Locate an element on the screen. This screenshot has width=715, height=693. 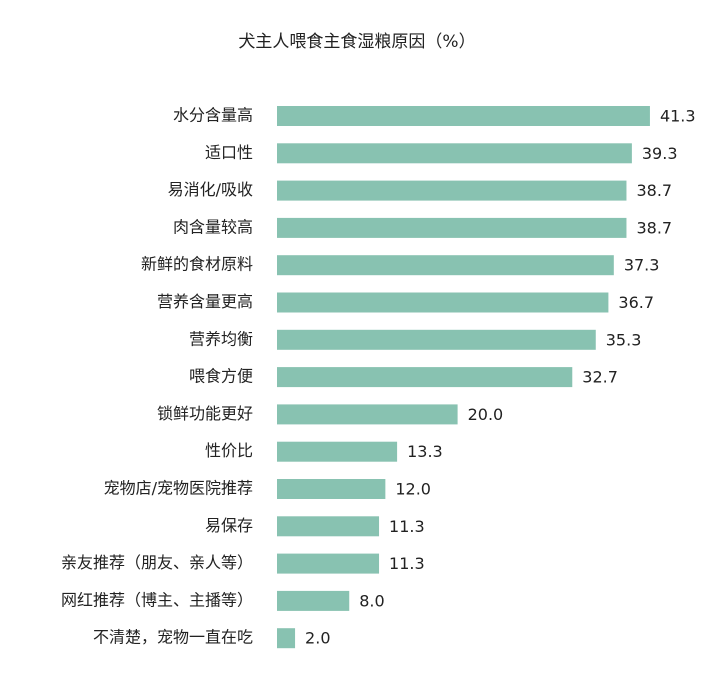
value-label: 36.7 is located at coordinates (636, 302).